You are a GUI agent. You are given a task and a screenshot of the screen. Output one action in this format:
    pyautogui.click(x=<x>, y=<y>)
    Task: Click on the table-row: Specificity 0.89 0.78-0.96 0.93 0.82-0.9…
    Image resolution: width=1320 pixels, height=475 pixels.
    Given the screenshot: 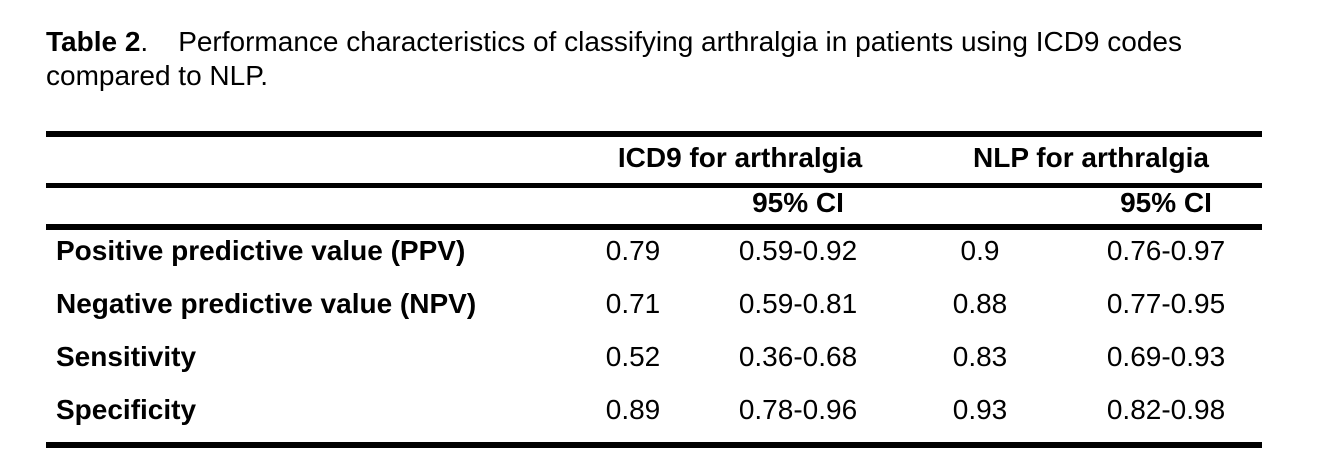 What is the action you would take?
    pyautogui.click(x=654, y=417)
    